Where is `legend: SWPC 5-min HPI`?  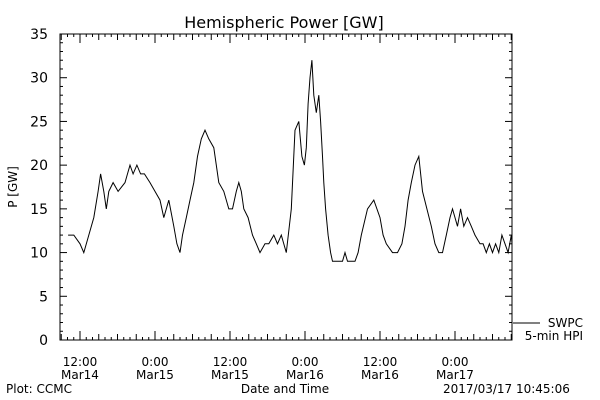 legend: SWPC 5-min HPI is located at coordinates (548, 329).